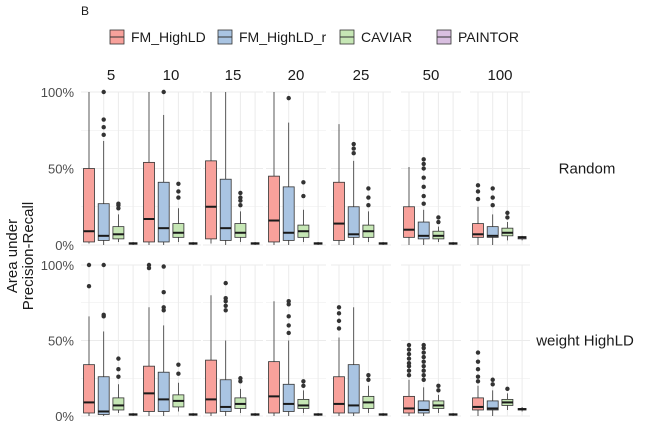 This screenshot has width=648, height=432. What do you see at coordinates (361, 75) in the screenshot?
I see `column-facet-label: 25` at bounding box center [361, 75].